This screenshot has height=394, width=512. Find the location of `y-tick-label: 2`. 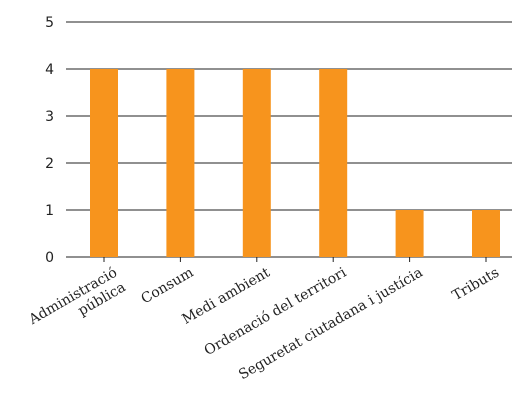

y-tick-label: 2 is located at coordinates (49, 164).